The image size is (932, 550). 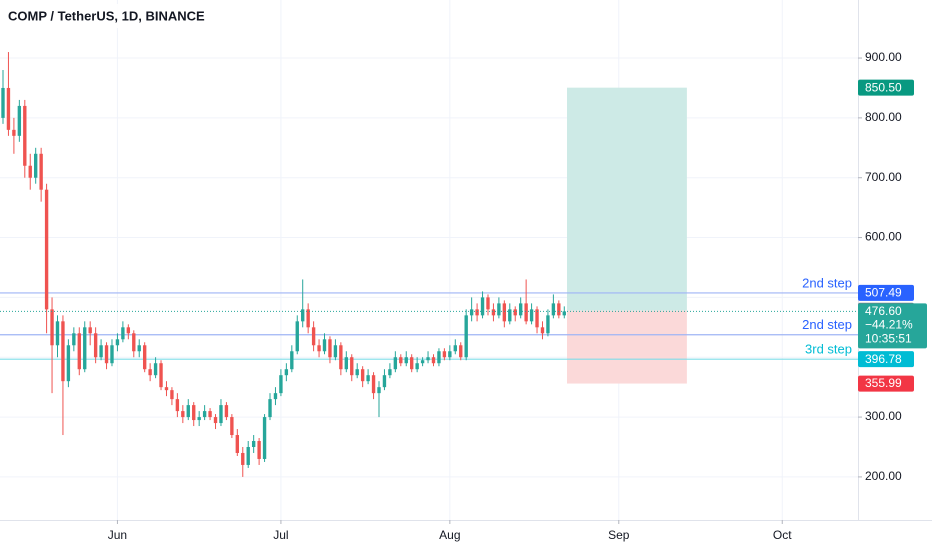 I want to click on y-tick-label: 900.00, so click(x=883, y=57).